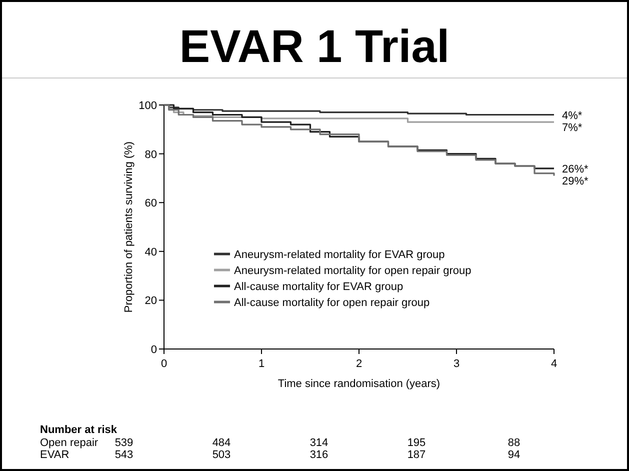  Describe the element at coordinates (332, 303) in the screenshot. I see `legend-label: All-cause mortality for open repair group` at that location.